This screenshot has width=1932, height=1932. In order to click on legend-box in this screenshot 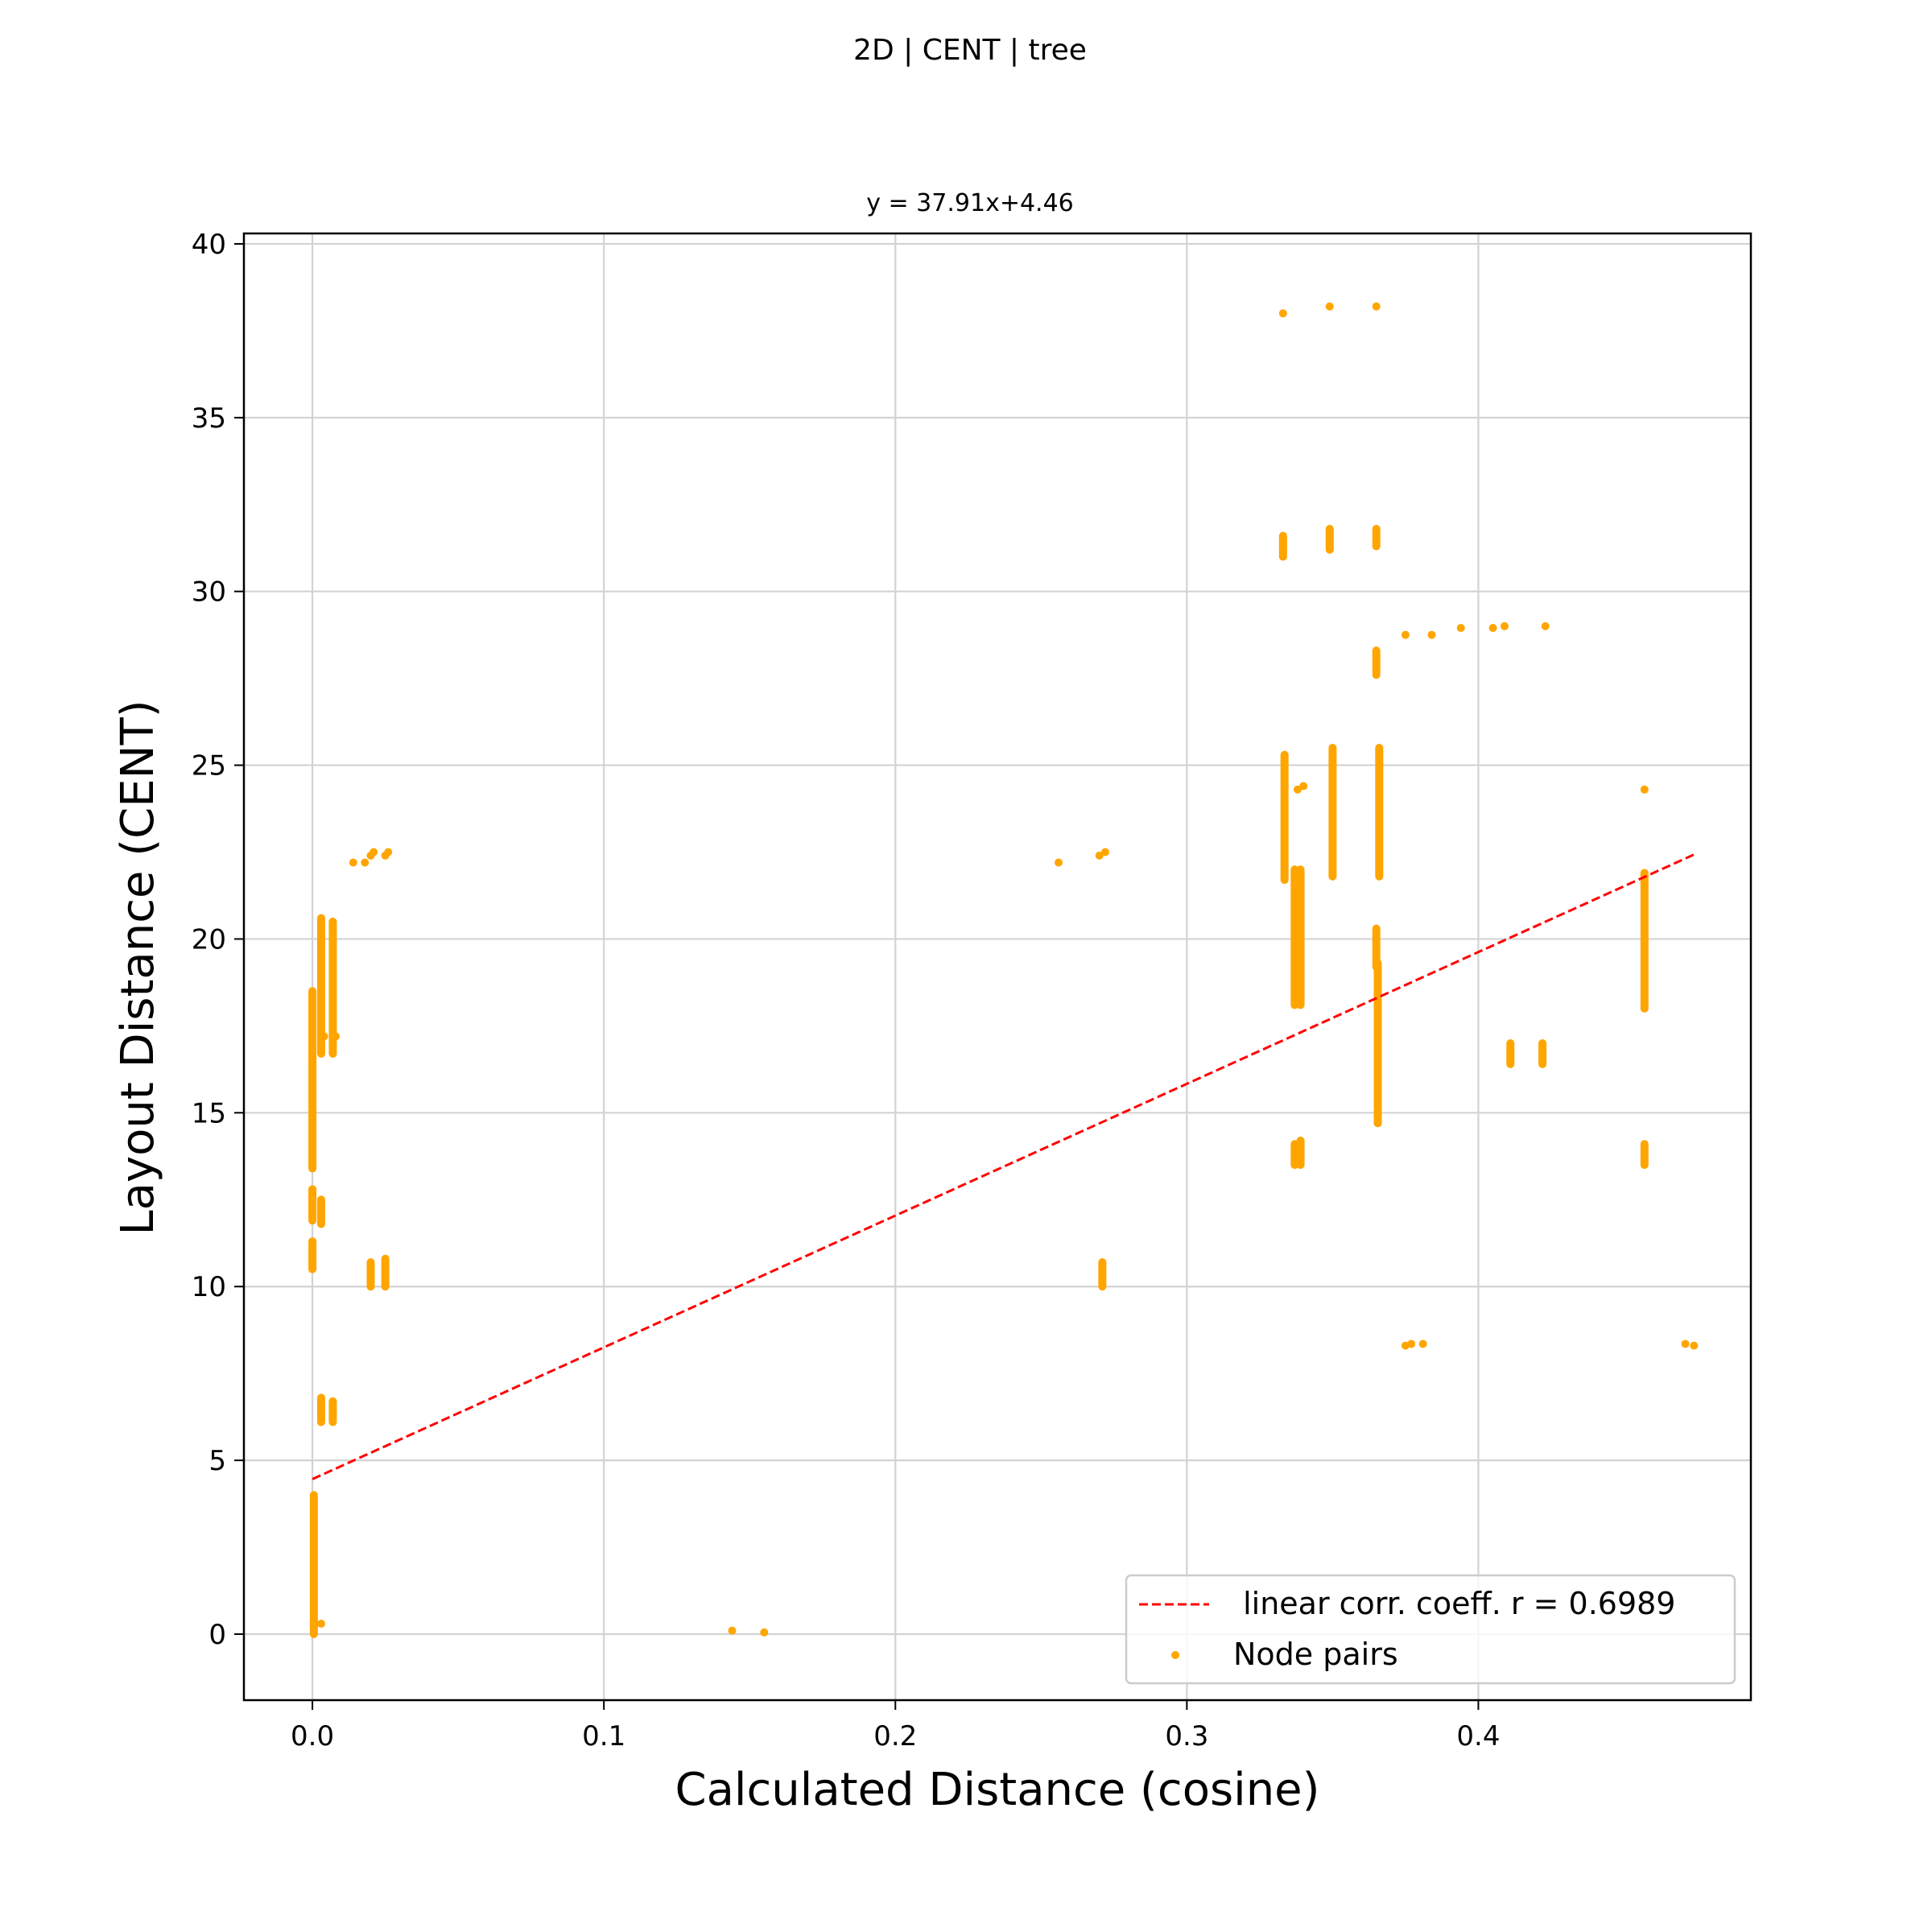, I will do `click(1430, 1629)`.